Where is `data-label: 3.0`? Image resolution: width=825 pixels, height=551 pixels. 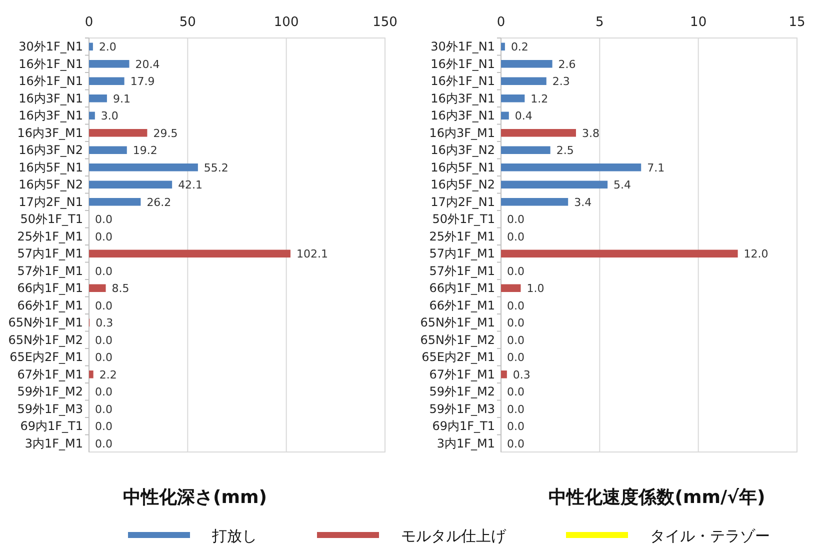 data-label: 3.0 is located at coordinates (109, 116).